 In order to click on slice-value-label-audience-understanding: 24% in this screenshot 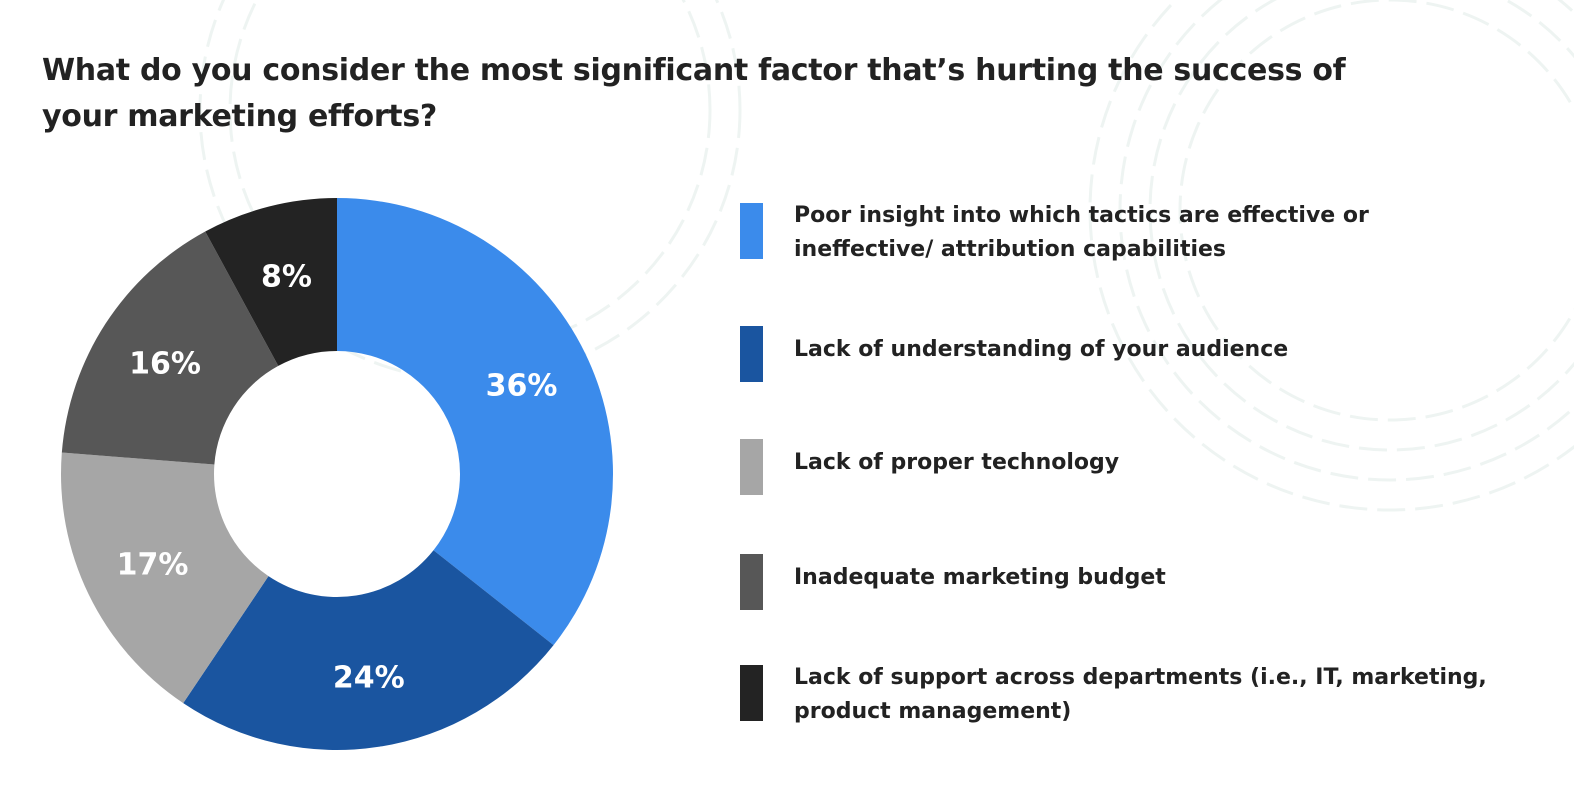, I will do `click(369, 678)`.